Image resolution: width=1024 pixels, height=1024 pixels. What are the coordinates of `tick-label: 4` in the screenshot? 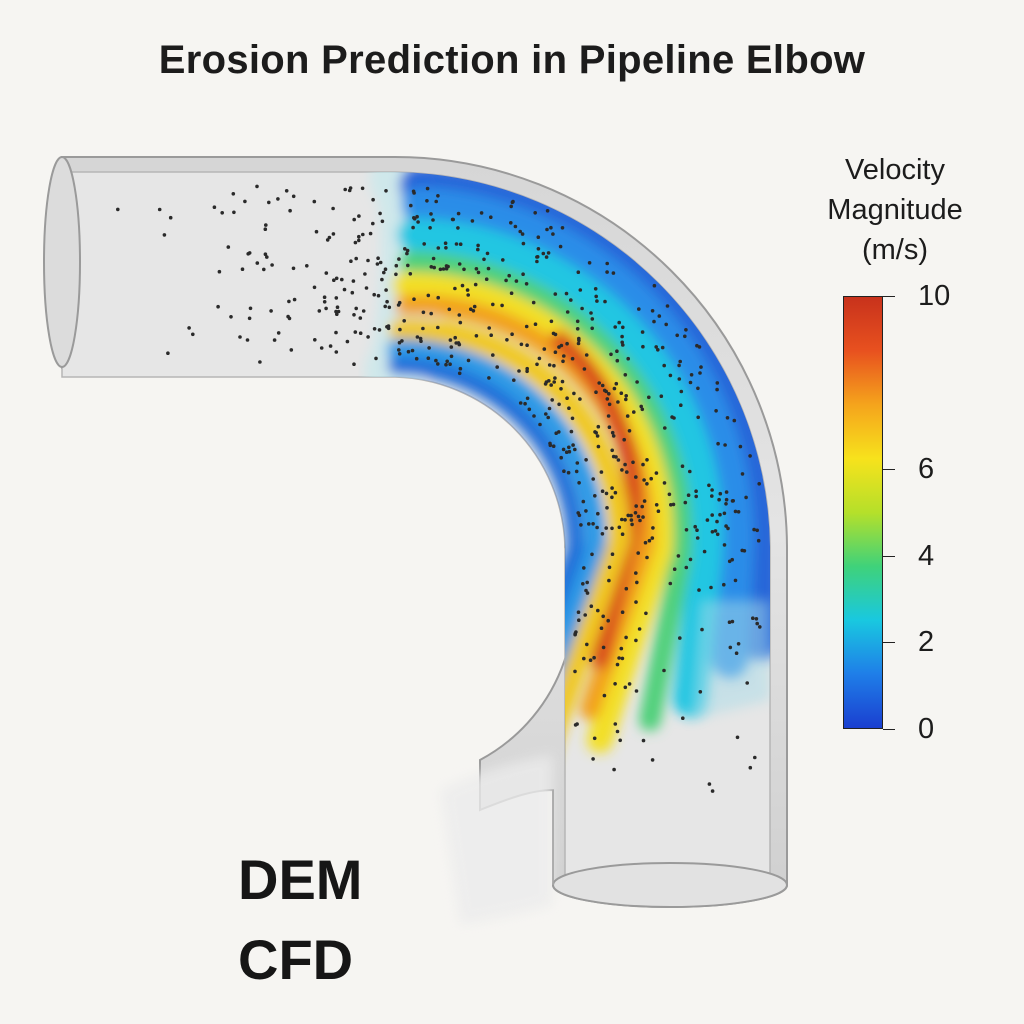 It's located at (926, 555).